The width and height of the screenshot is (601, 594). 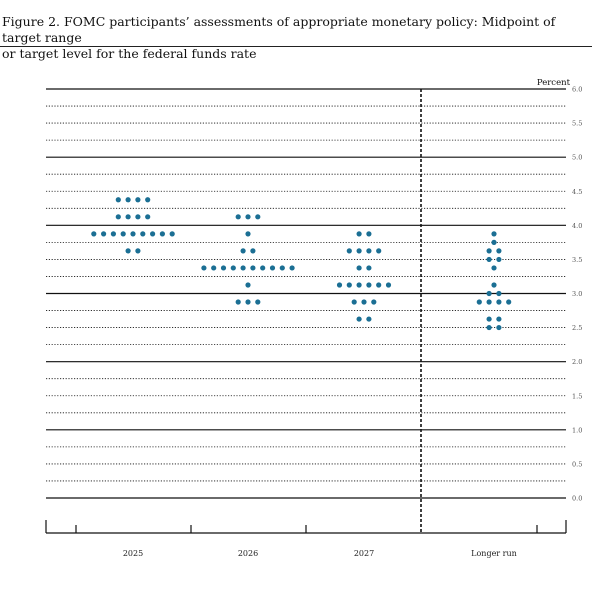 What do you see at coordinates (577, 260) in the screenshot?
I see `y-tick-label: 3.5` at bounding box center [577, 260].